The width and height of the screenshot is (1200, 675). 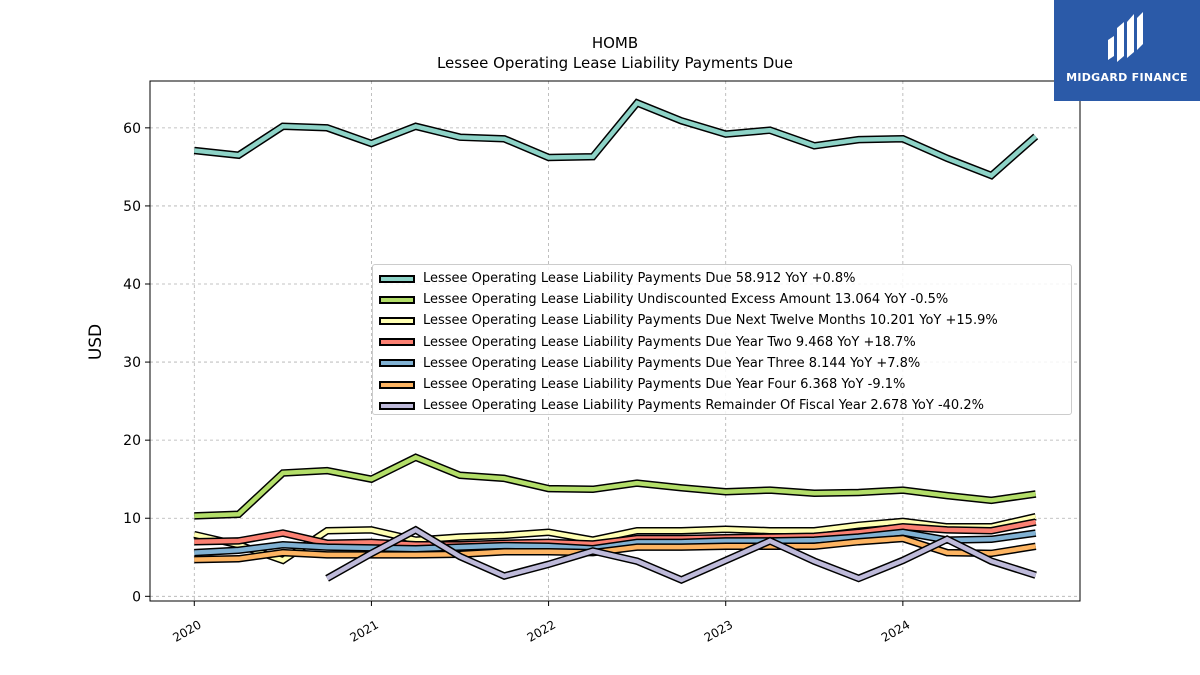 I want to click on y-tick-label: 60, so click(x=132, y=129).